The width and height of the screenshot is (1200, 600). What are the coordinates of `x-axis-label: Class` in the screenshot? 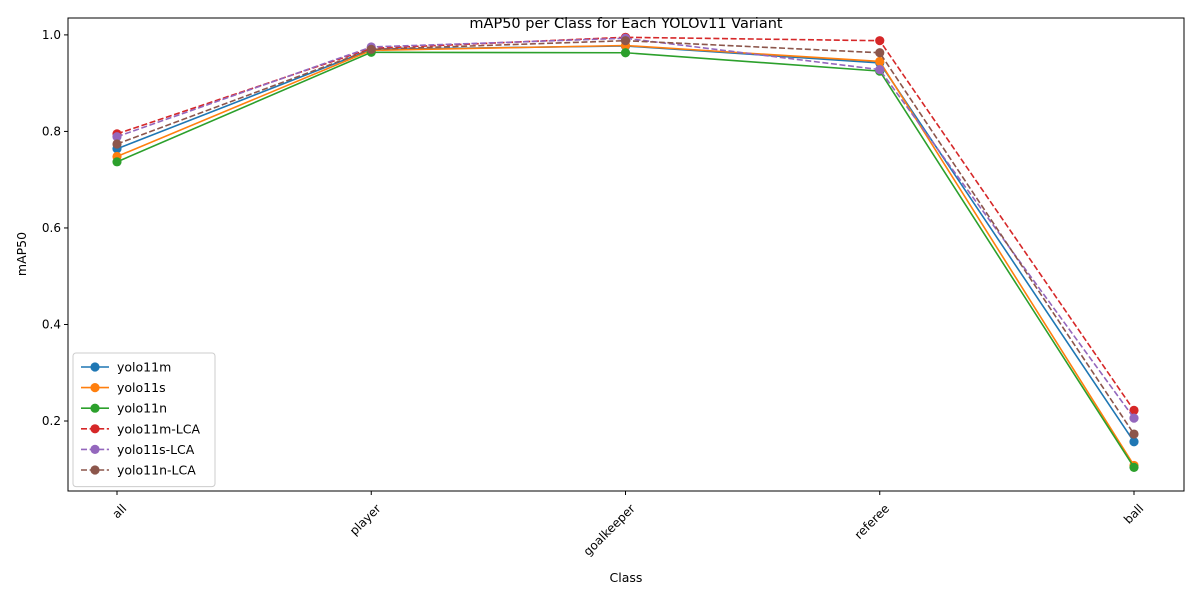 It's located at (626, 577).